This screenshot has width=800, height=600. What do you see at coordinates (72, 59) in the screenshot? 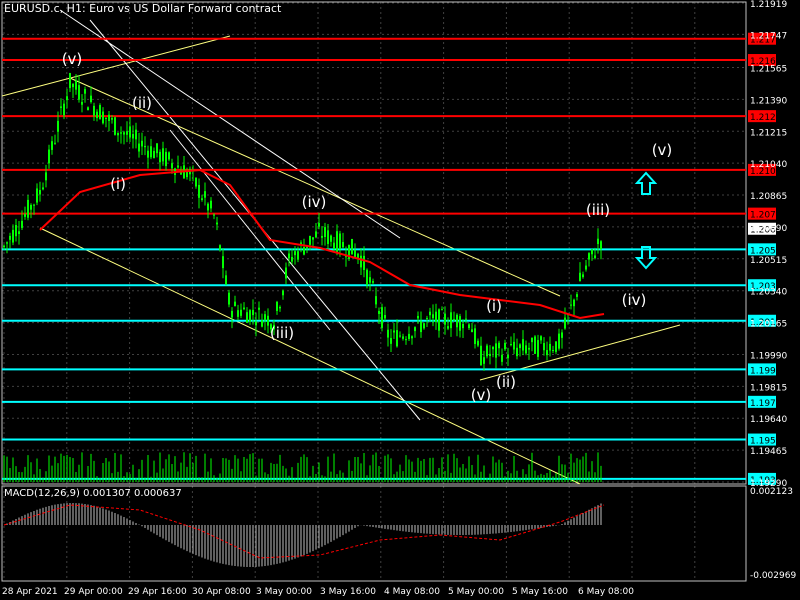
I see `wave-label: (v)` at bounding box center [72, 59].